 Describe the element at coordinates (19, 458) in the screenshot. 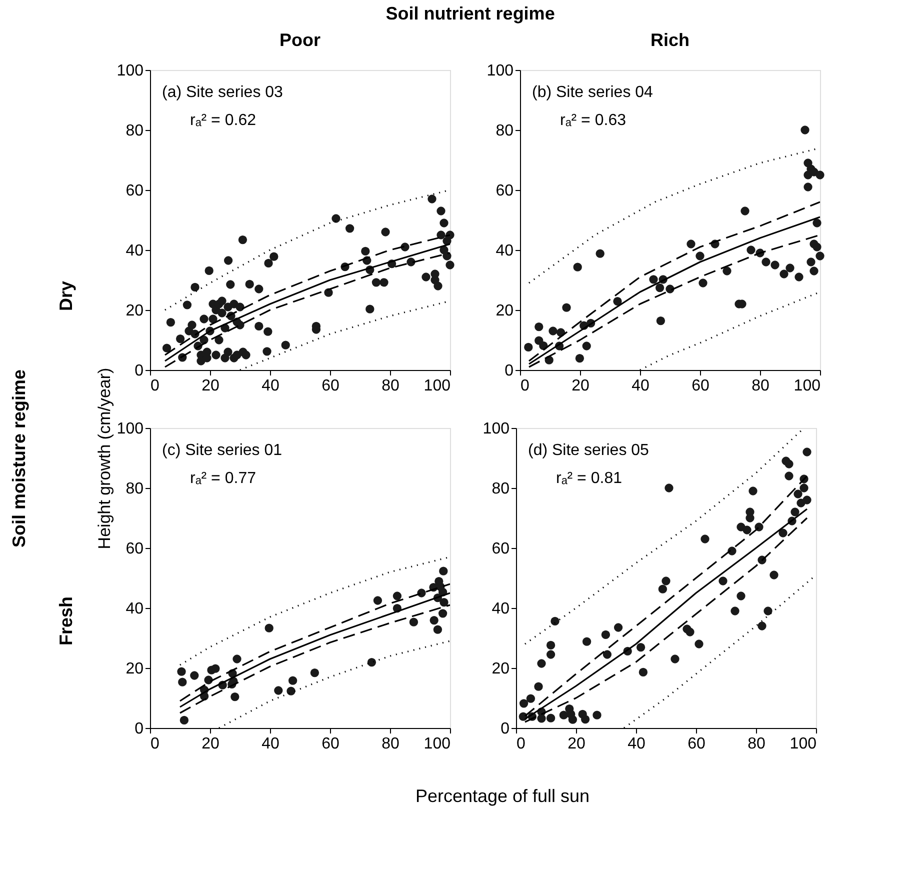

I see `text: Soil moisture regime` at that location.